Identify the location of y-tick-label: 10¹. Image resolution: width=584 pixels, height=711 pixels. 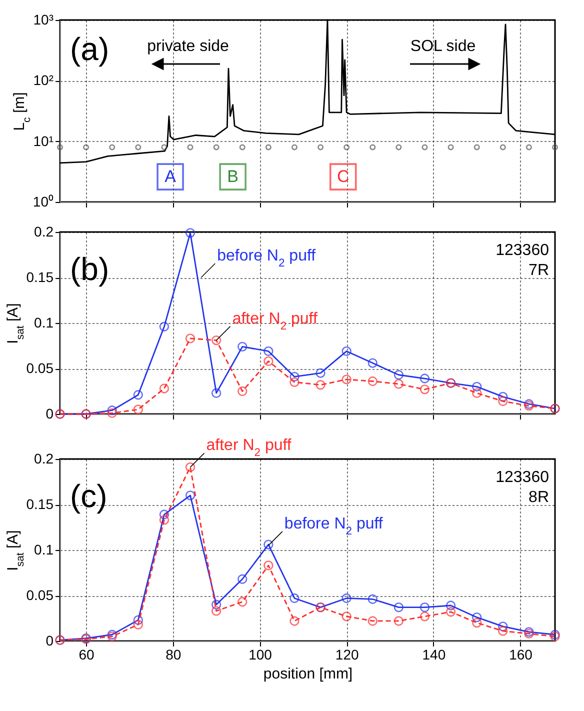
(43, 140).